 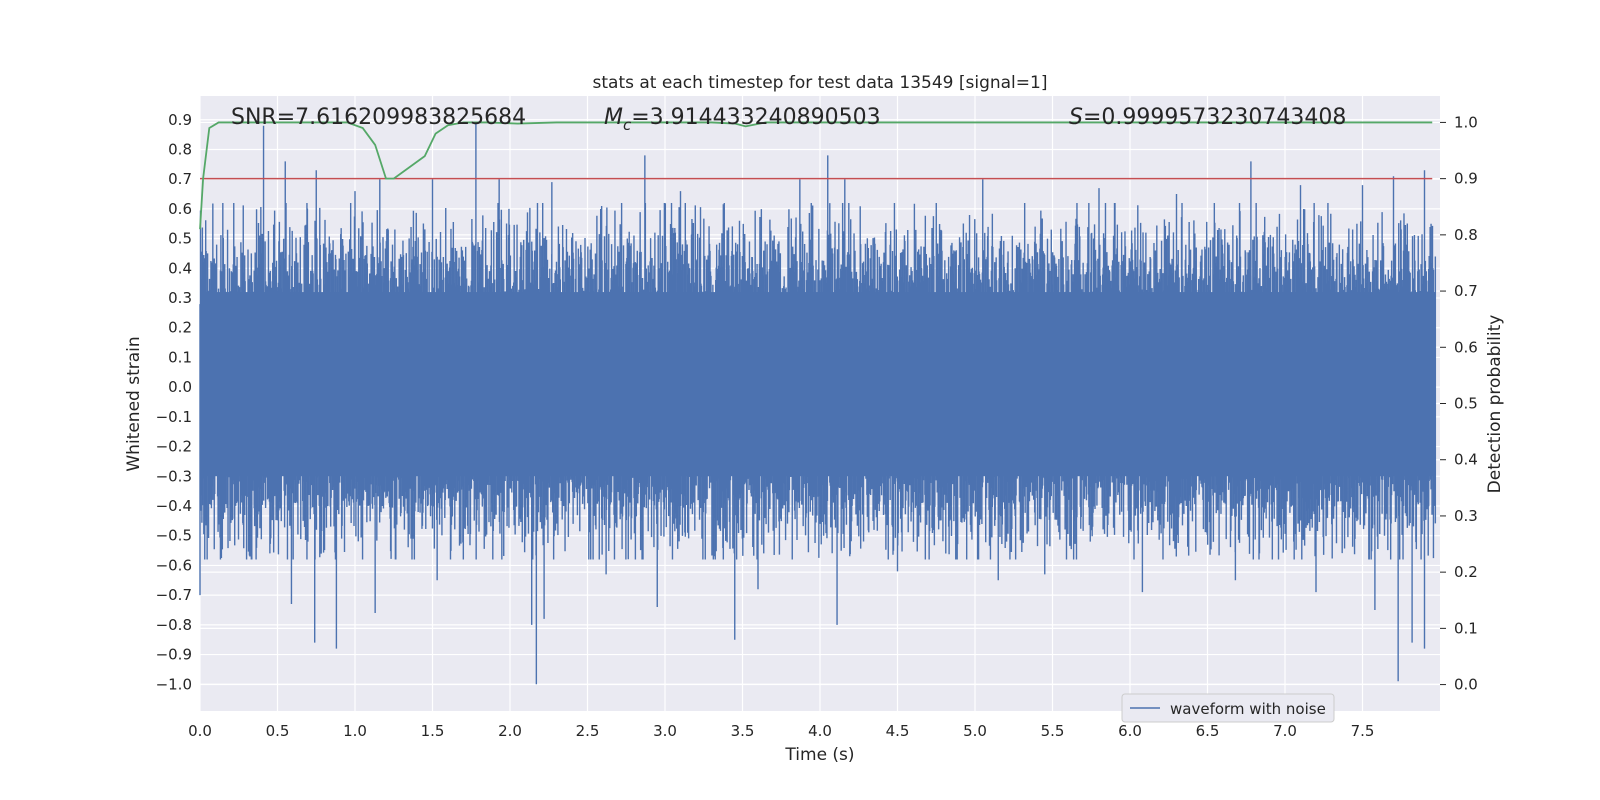 I want to click on y-left-tick-label: 0.4, so click(x=180, y=268).